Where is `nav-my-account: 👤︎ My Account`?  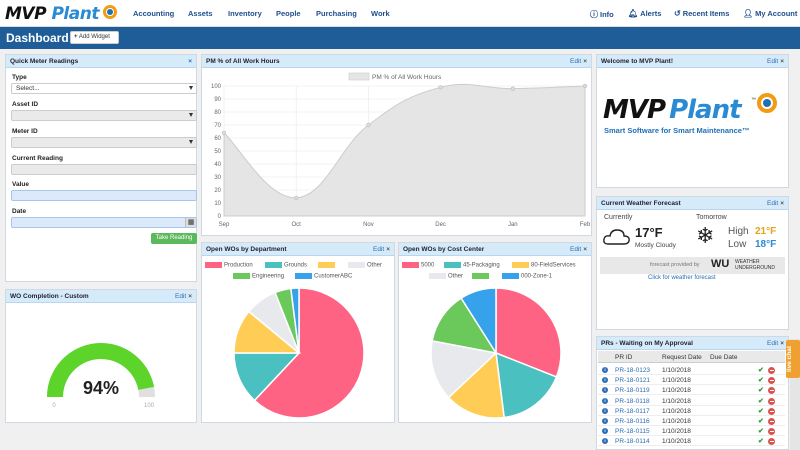 nav-my-account: 👤︎ My Account is located at coordinates (770, 13).